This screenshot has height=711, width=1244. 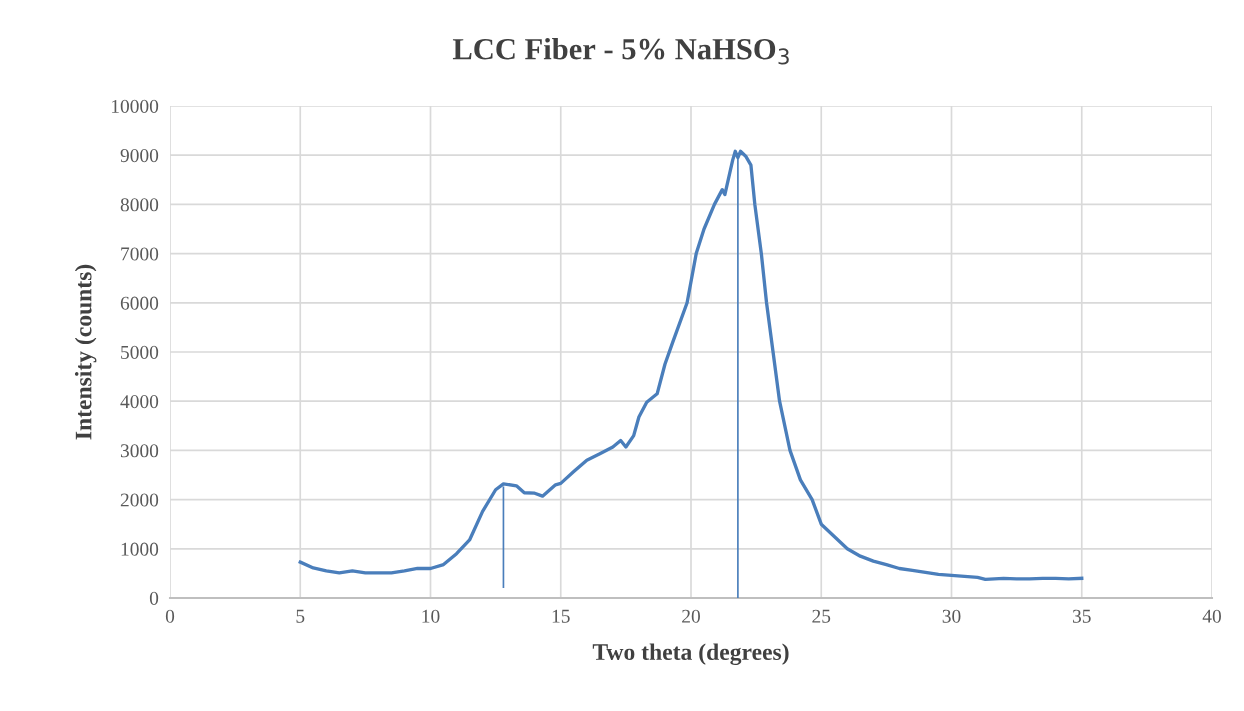 What do you see at coordinates (154, 598) in the screenshot?
I see `y-tick-label: 0` at bounding box center [154, 598].